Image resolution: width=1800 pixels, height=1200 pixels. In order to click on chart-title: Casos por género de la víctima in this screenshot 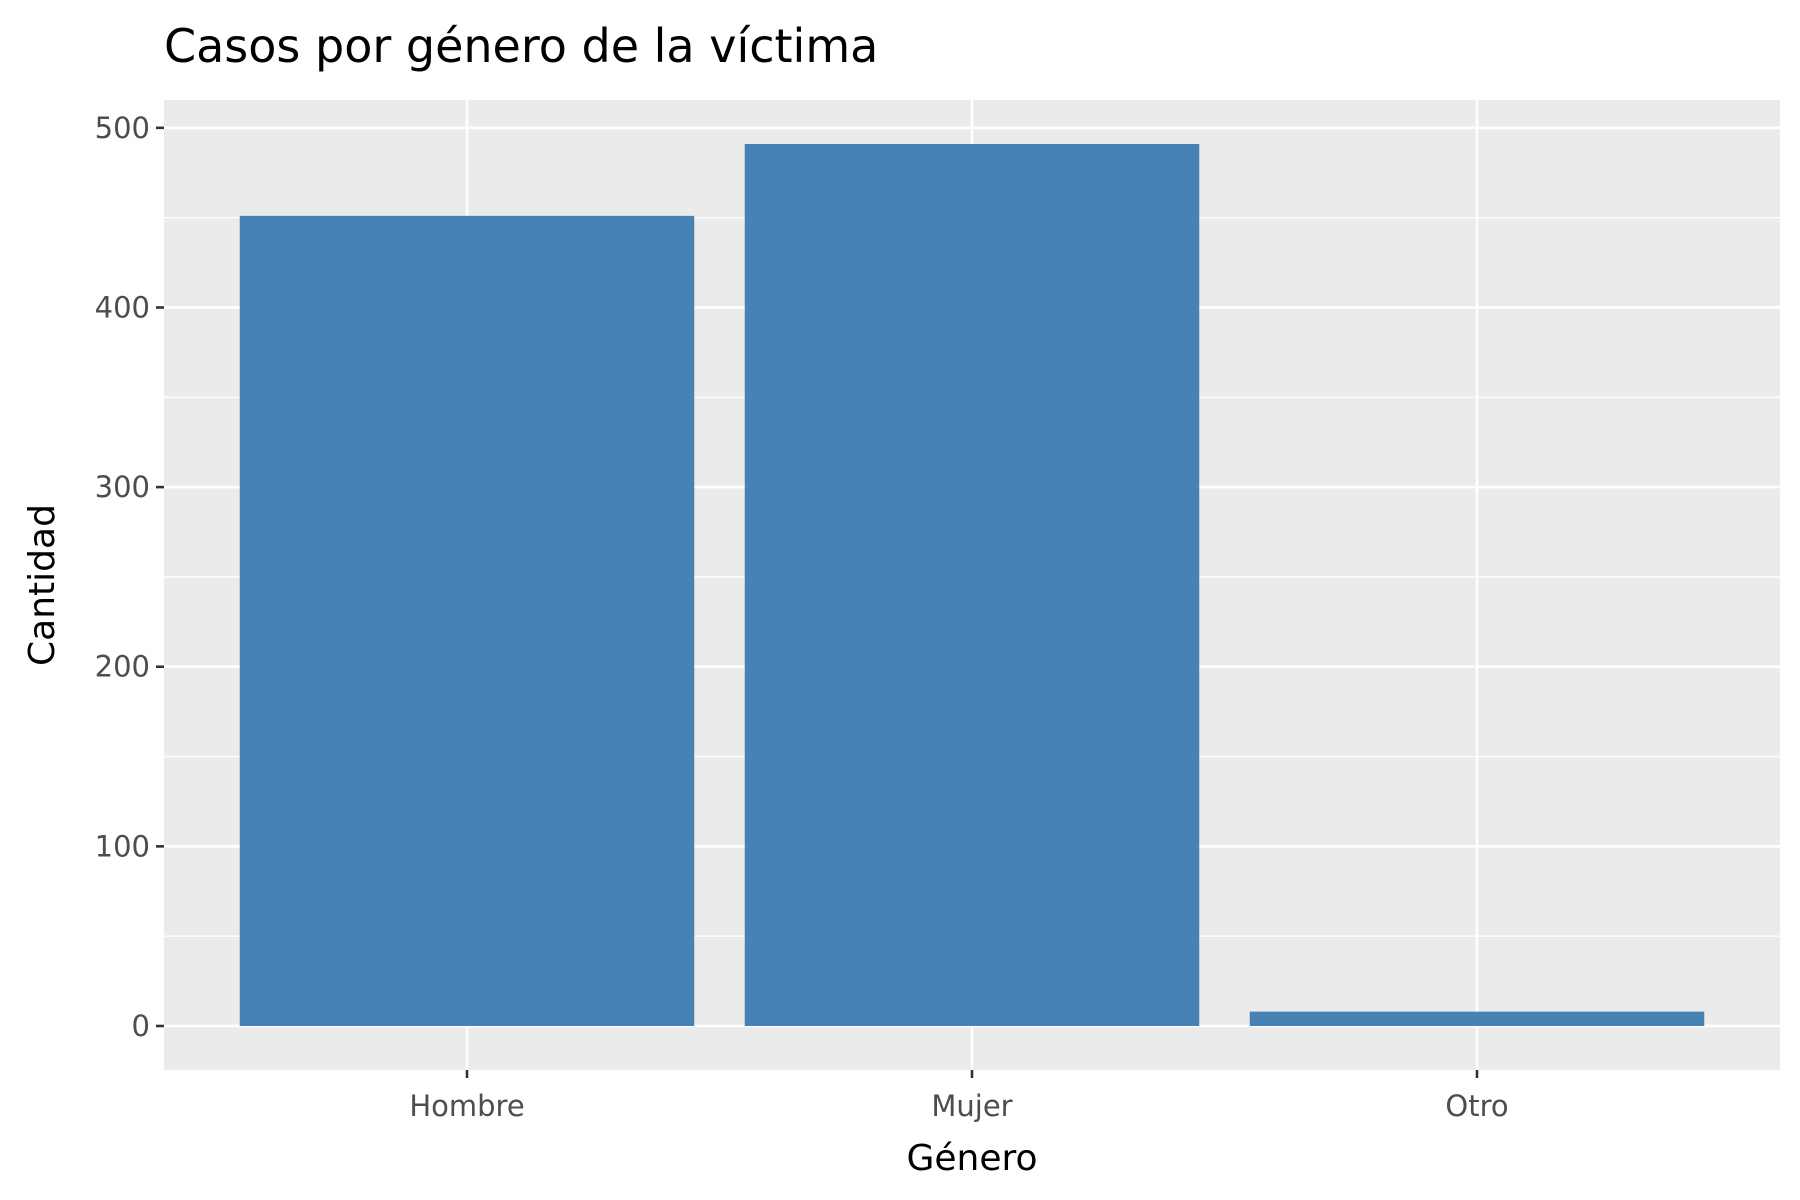, I will do `click(521, 46)`.